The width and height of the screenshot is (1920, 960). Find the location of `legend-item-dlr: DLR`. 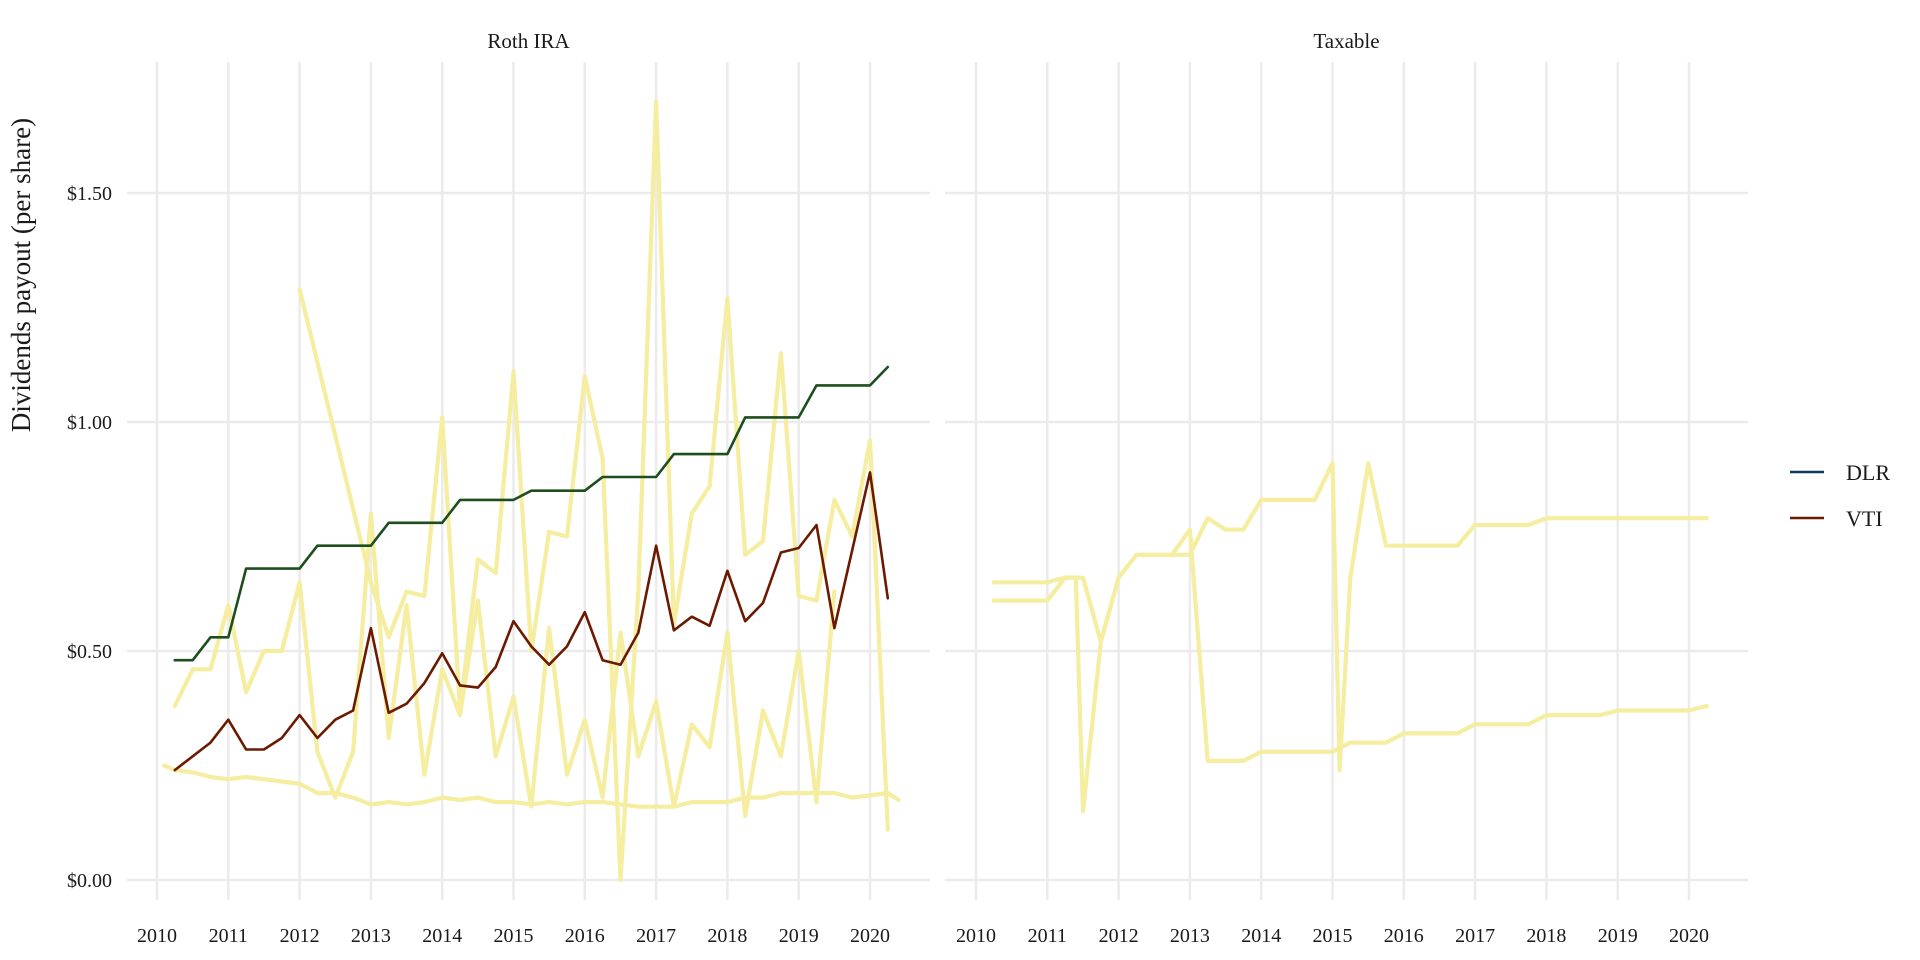

legend-item-dlr: DLR is located at coordinates (1840, 472).